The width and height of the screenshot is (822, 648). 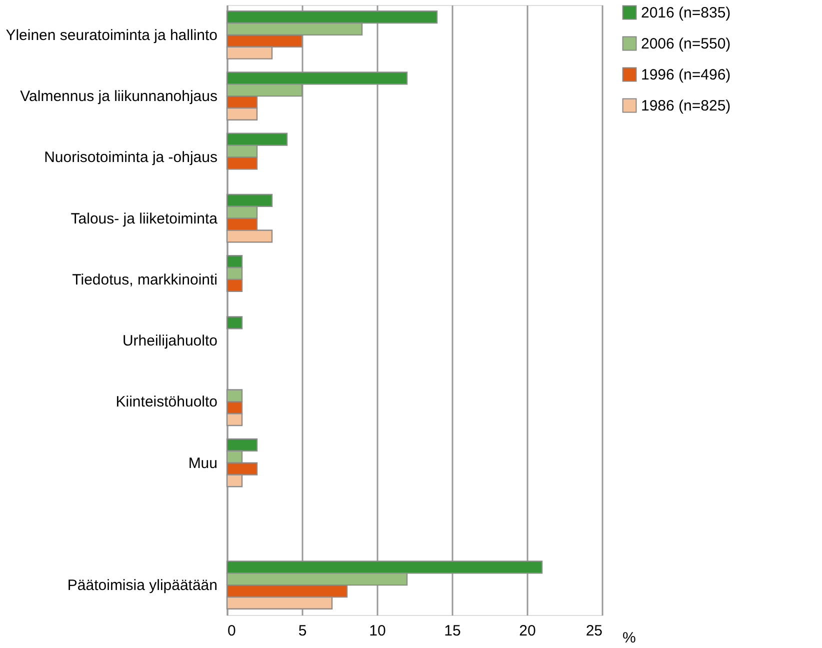 What do you see at coordinates (131, 157) in the screenshot?
I see `y-tick-label: Nuorisotoiminta ja -ohjaus` at bounding box center [131, 157].